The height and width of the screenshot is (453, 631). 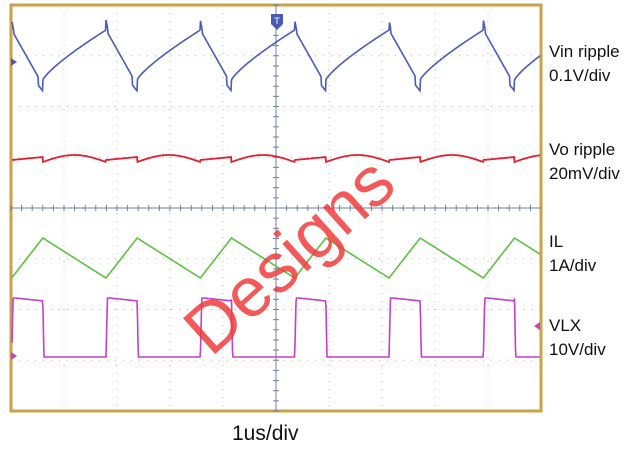 I want to click on ch3-label: IL 1A/div, so click(x=572, y=254).